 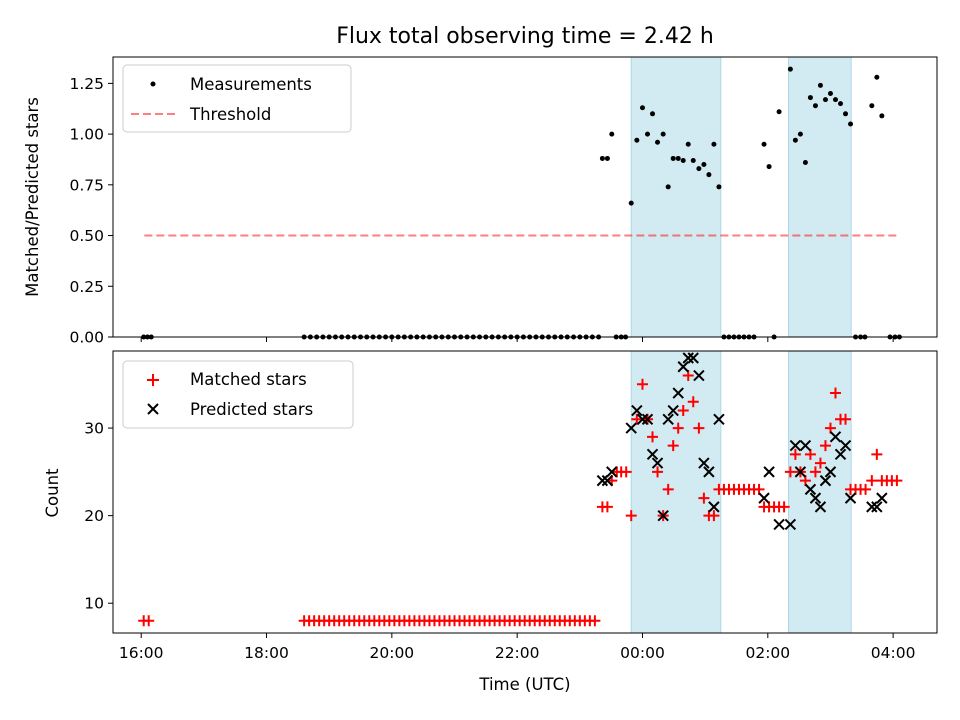 I want to click on chart-title: Flux total observing time = 2.42 h, so click(x=525, y=36).